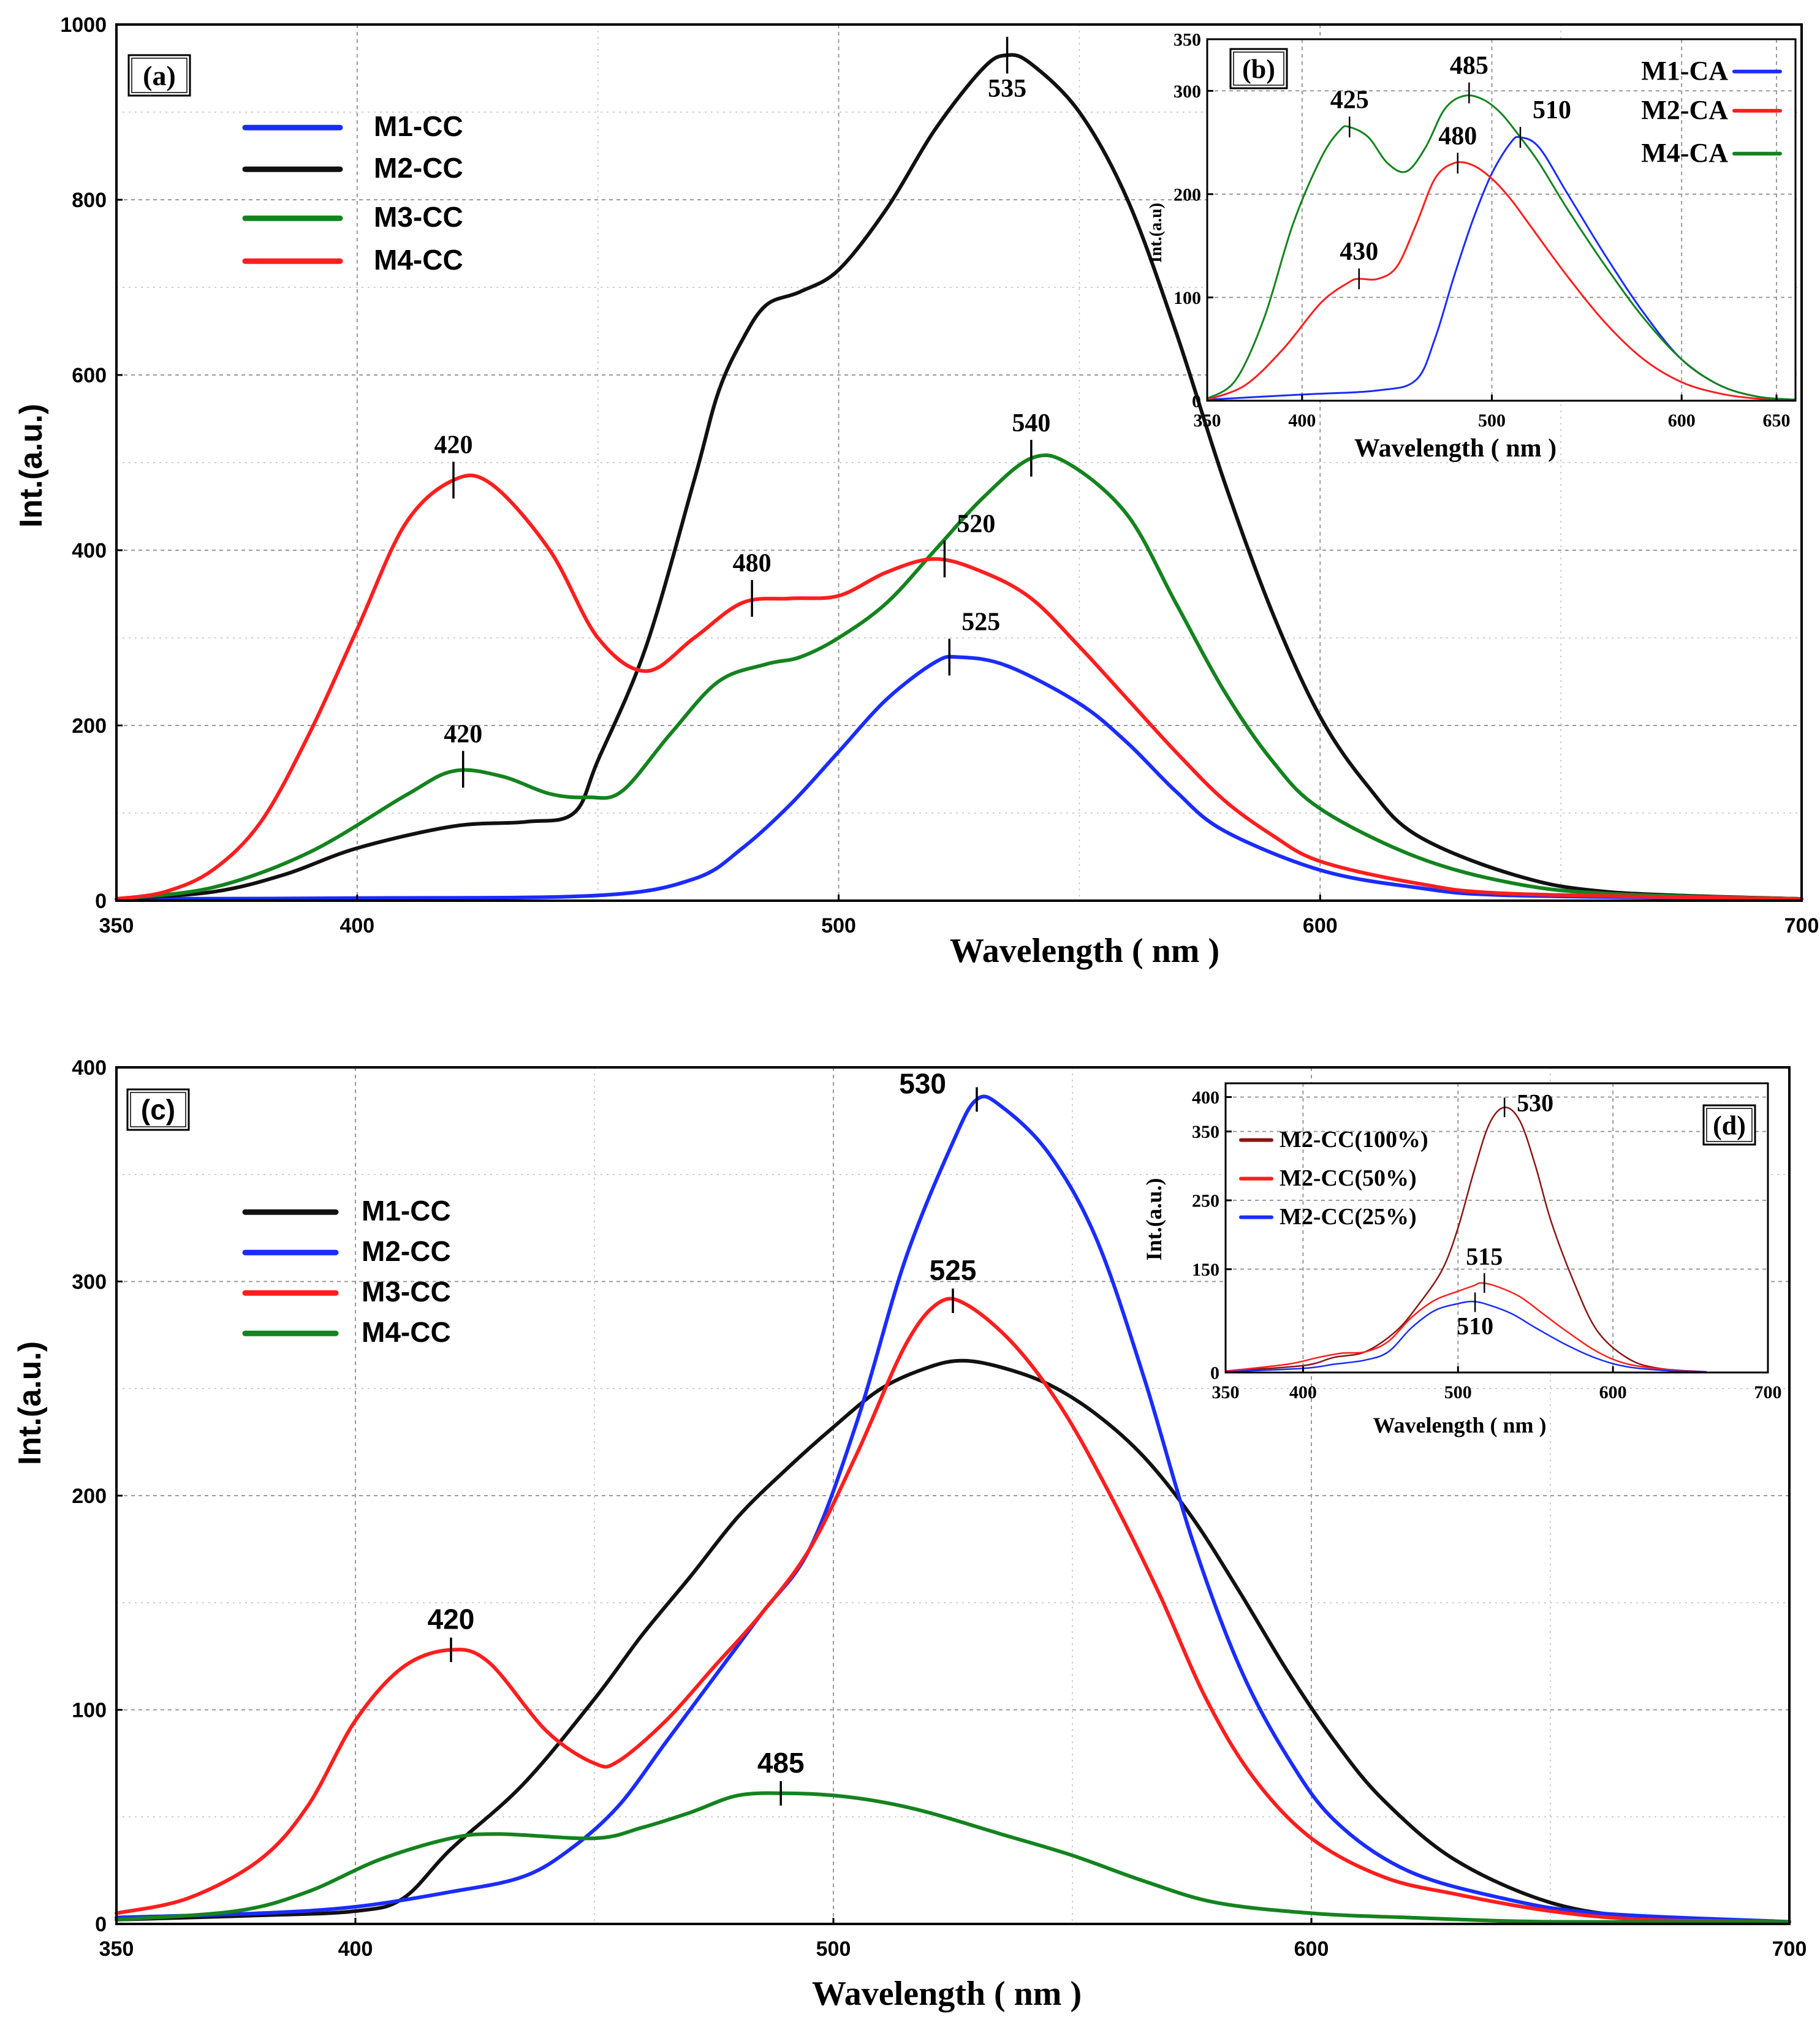 The height and width of the screenshot is (2033, 1820). What do you see at coordinates (1484, 1256) in the screenshot?
I see `peak-label: 515` at bounding box center [1484, 1256].